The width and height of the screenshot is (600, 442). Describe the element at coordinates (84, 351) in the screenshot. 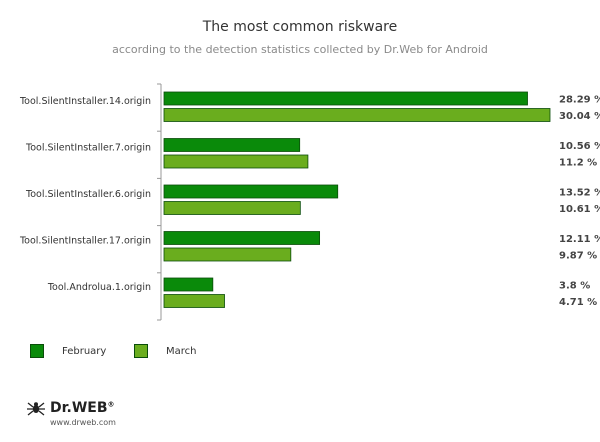

I see `legend-label-february: February` at that location.